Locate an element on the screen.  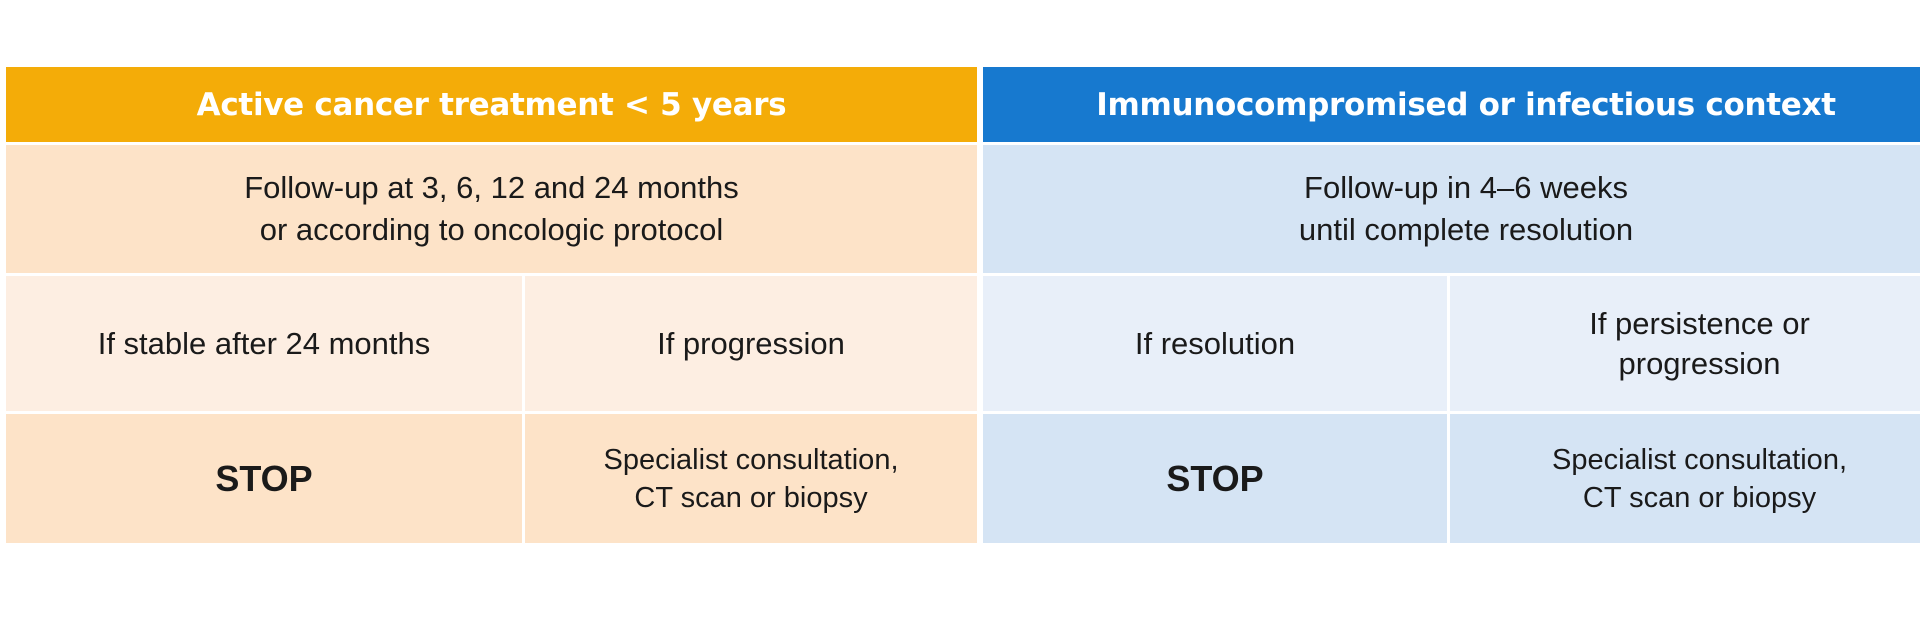
cancer-conditions-row: If stable after 24 months If progression is located at coordinates (491, 343).